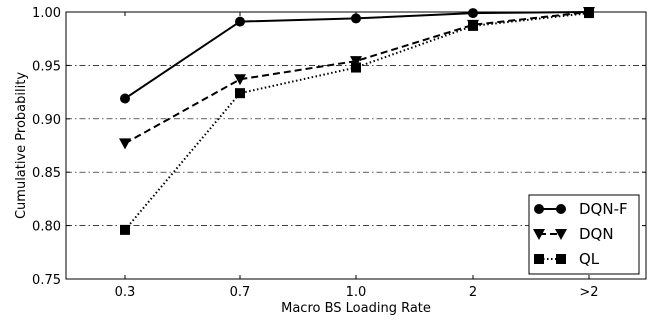  What do you see at coordinates (603, 209) in the screenshot?
I see `legend-label: DQN-F` at bounding box center [603, 209].